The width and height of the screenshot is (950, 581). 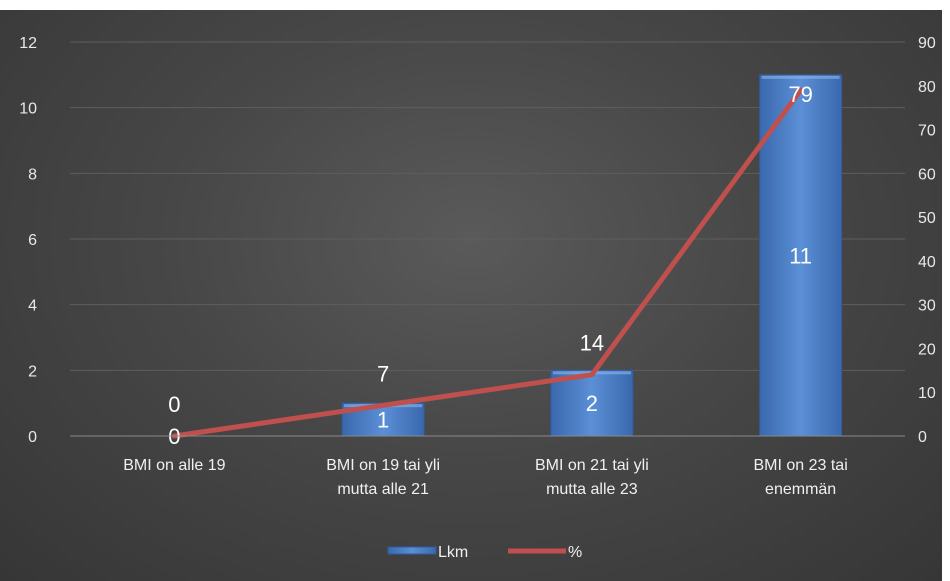 What do you see at coordinates (592, 465) in the screenshot?
I see `x-category-label-line: BMI on 21 tai yli` at bounding box center [592, 465].